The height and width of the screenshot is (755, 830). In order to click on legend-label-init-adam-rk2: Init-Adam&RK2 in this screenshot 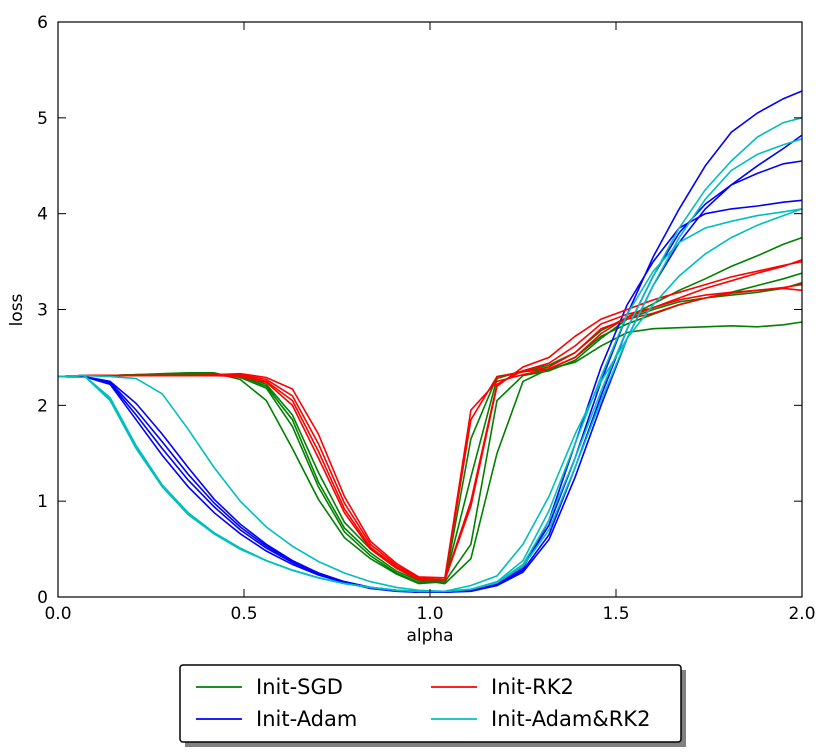, I will do `click(570, 719)`.